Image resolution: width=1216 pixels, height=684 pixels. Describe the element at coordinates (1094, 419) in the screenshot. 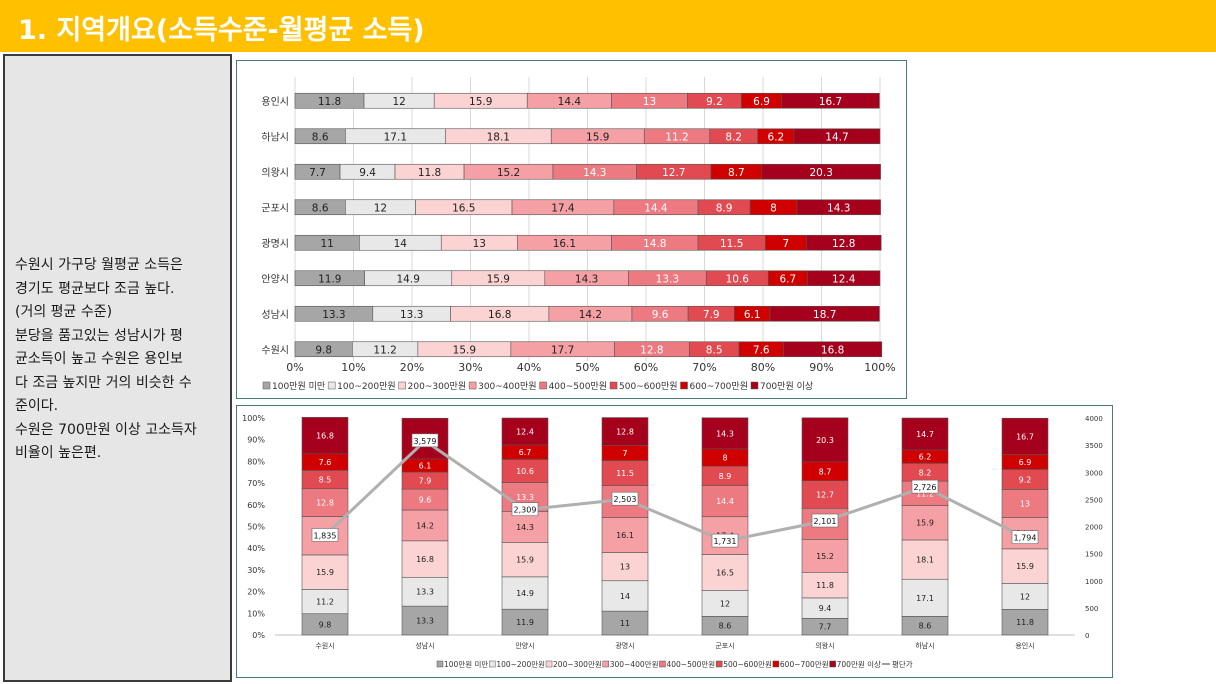

I see `y2-tick-label: 4000` at that location.